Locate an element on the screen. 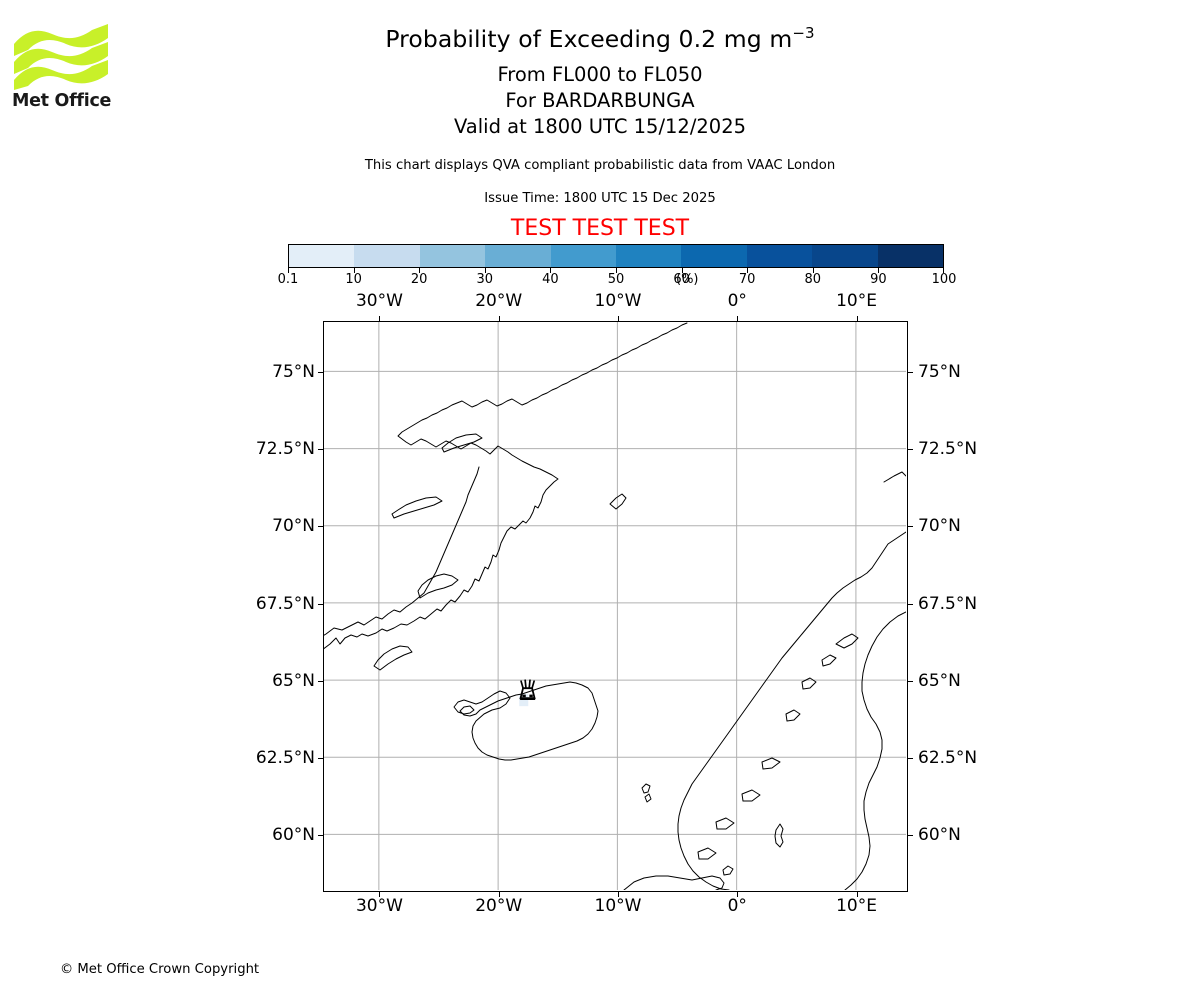 The height and width of the screenshot is (1000, 1200). probability-colorbar: 0.1 10 20 30 40 50 60 70 80 90 100 is located at coordinates (617, 265).